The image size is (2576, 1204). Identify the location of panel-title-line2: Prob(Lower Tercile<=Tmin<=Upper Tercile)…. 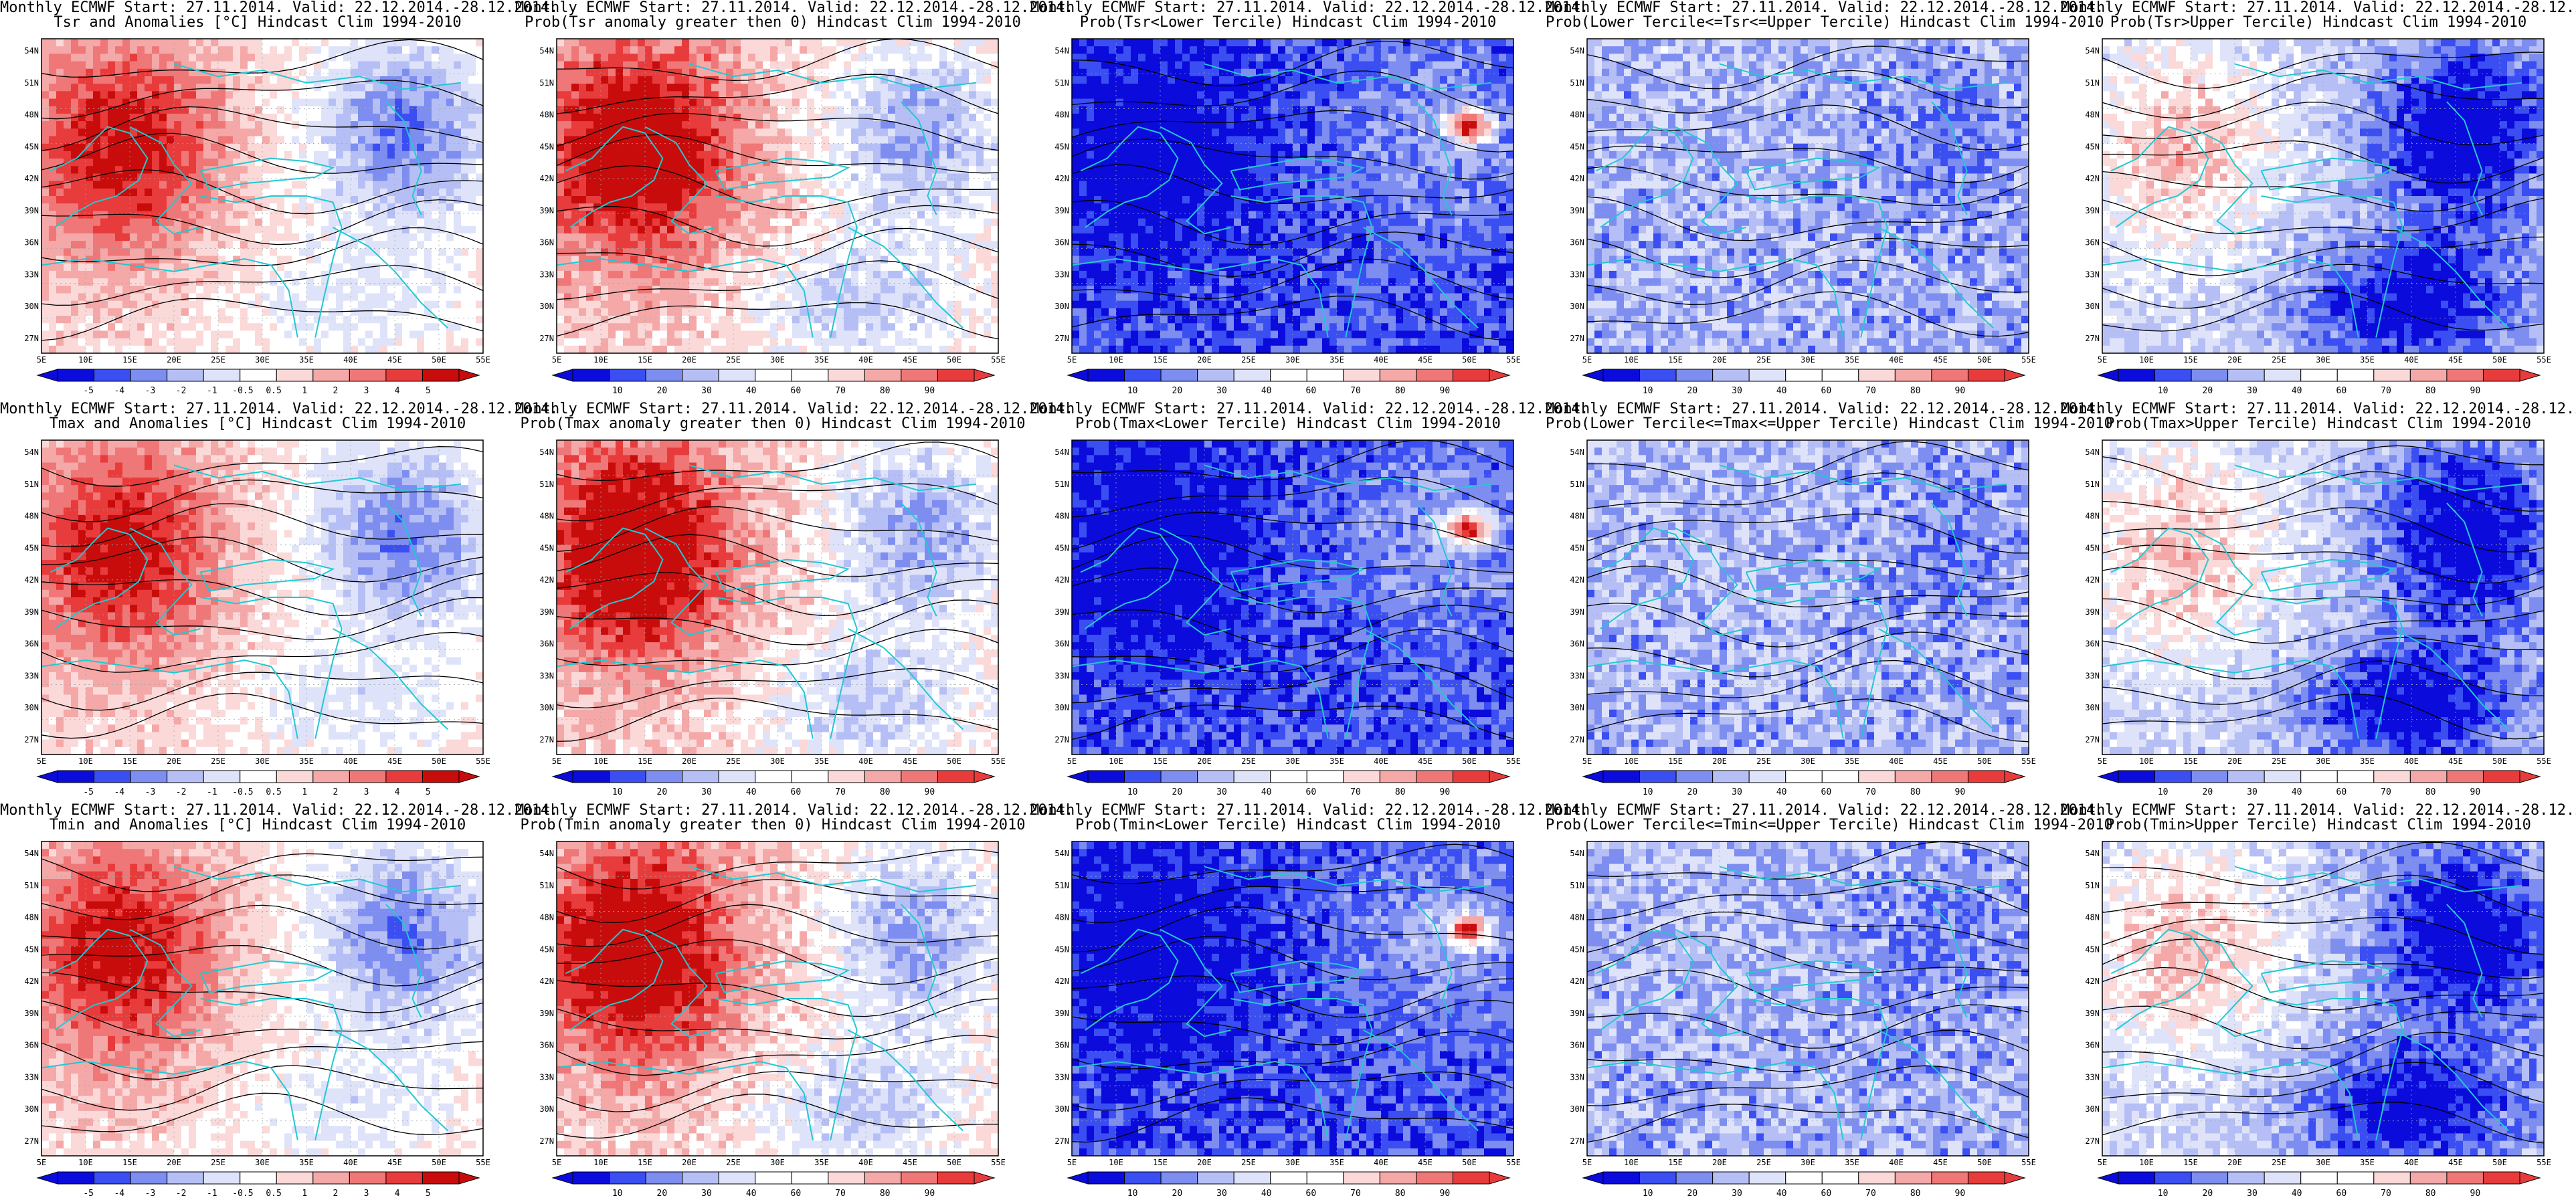
(1829, 825).